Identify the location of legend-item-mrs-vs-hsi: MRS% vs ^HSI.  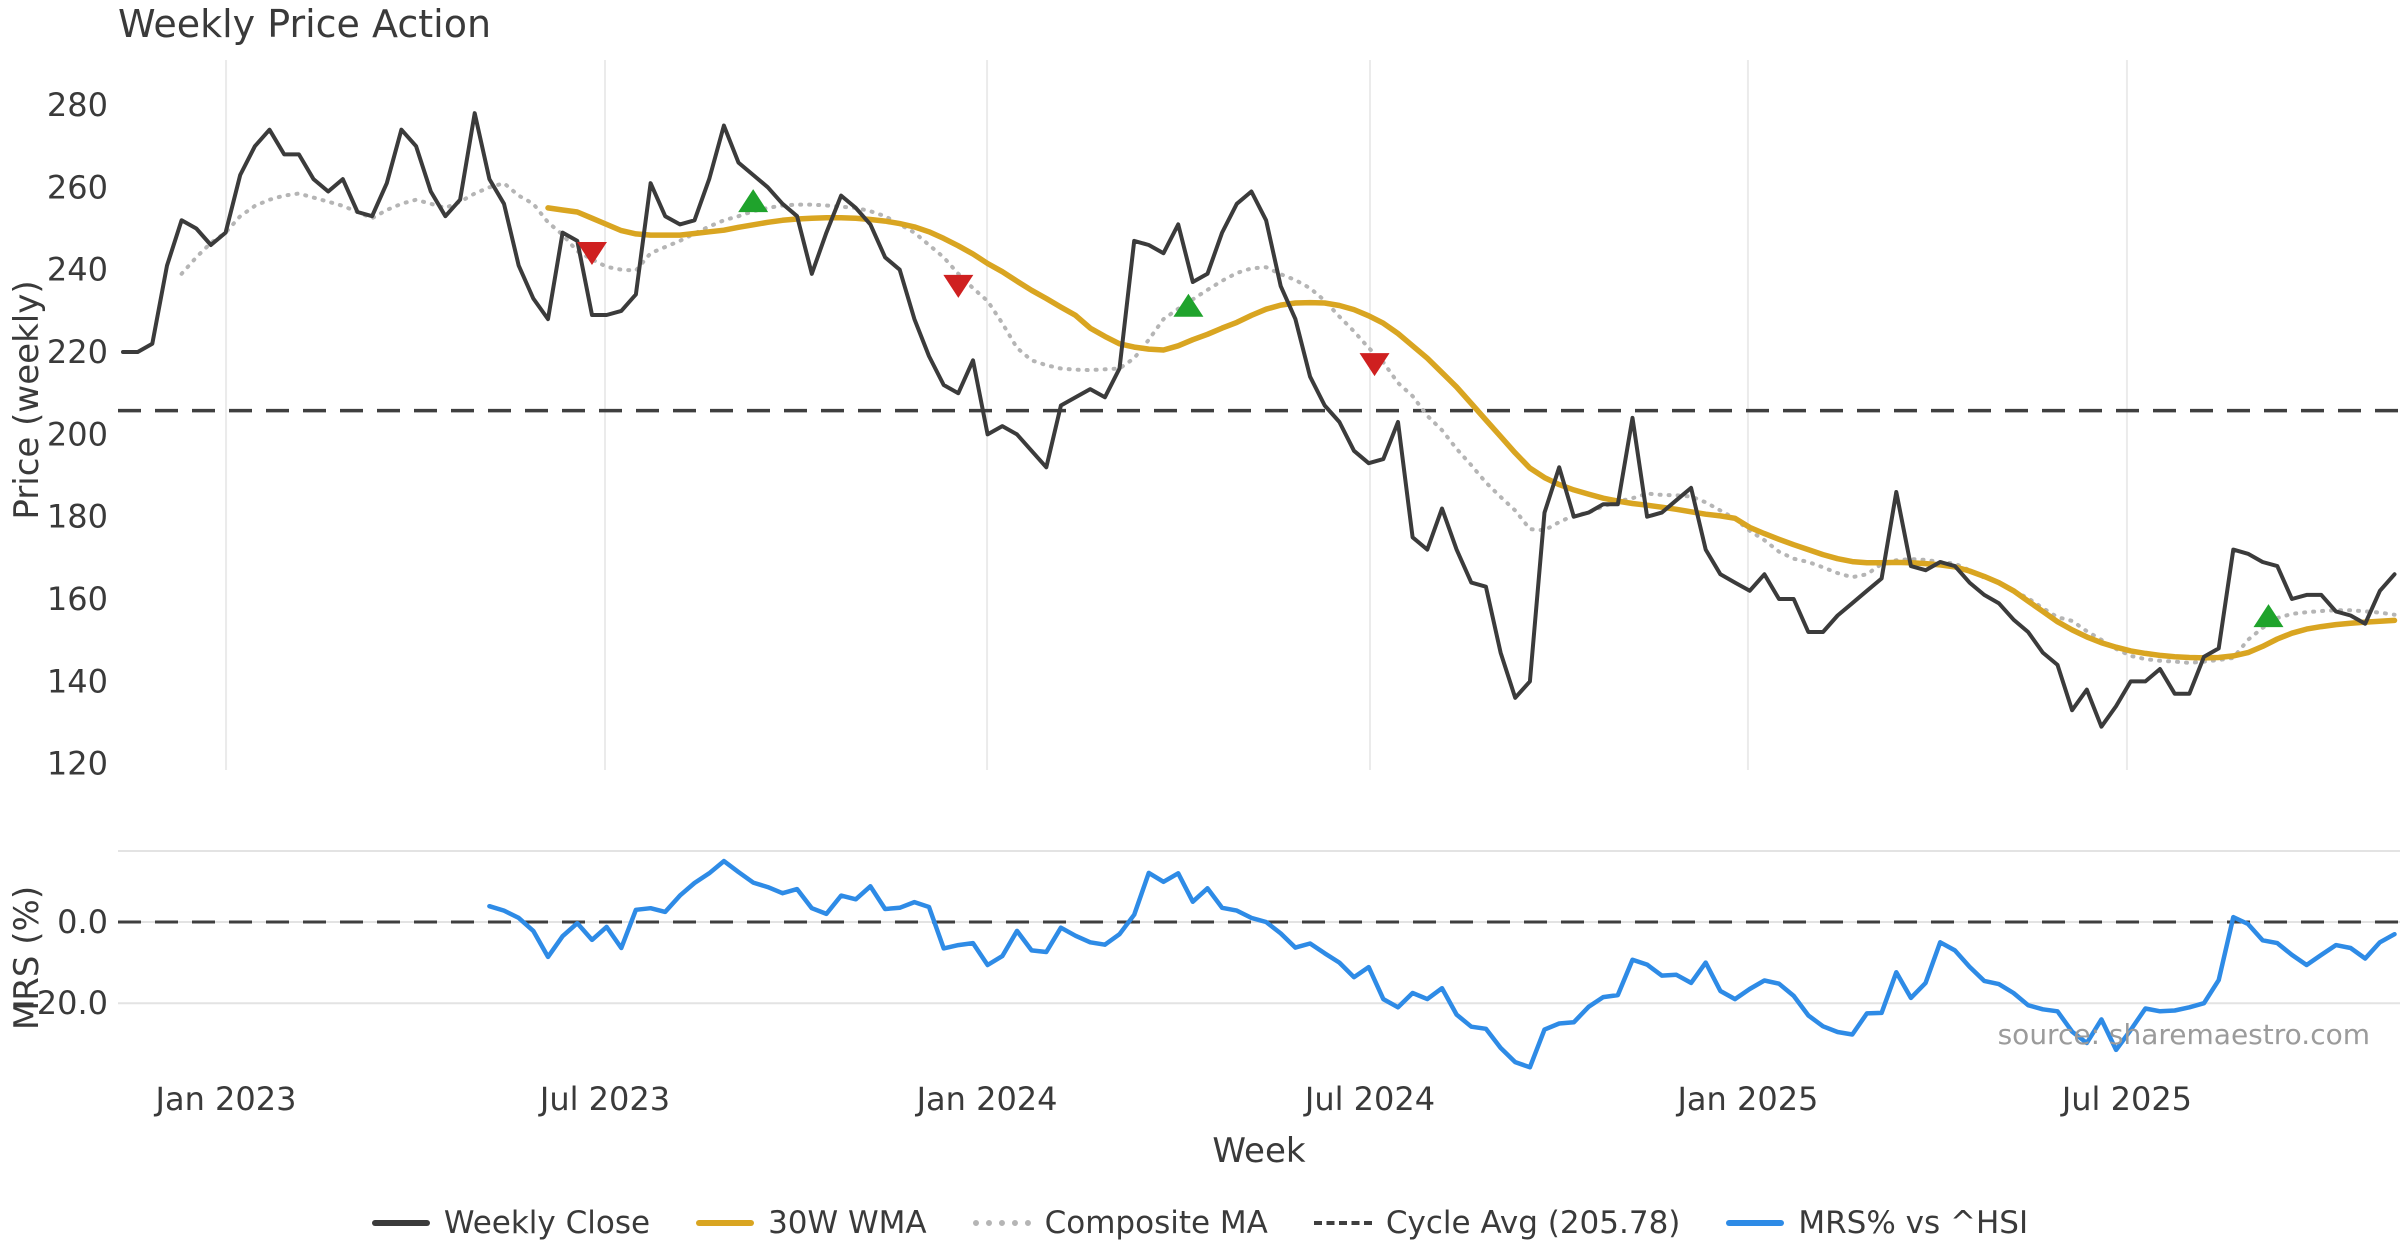
(1877, 1223).